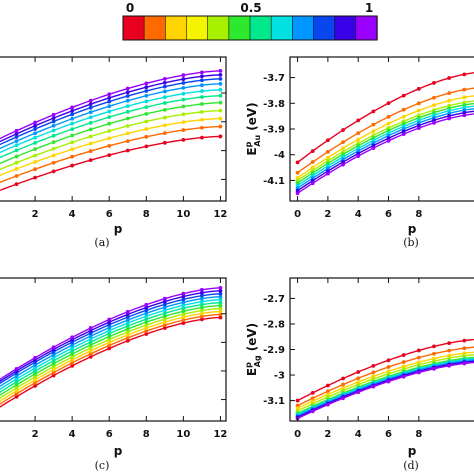 Image resolution: width=474 pixels, height=474 pixels. I want to click on y-tick-label: -3.9, so click(274, 130).